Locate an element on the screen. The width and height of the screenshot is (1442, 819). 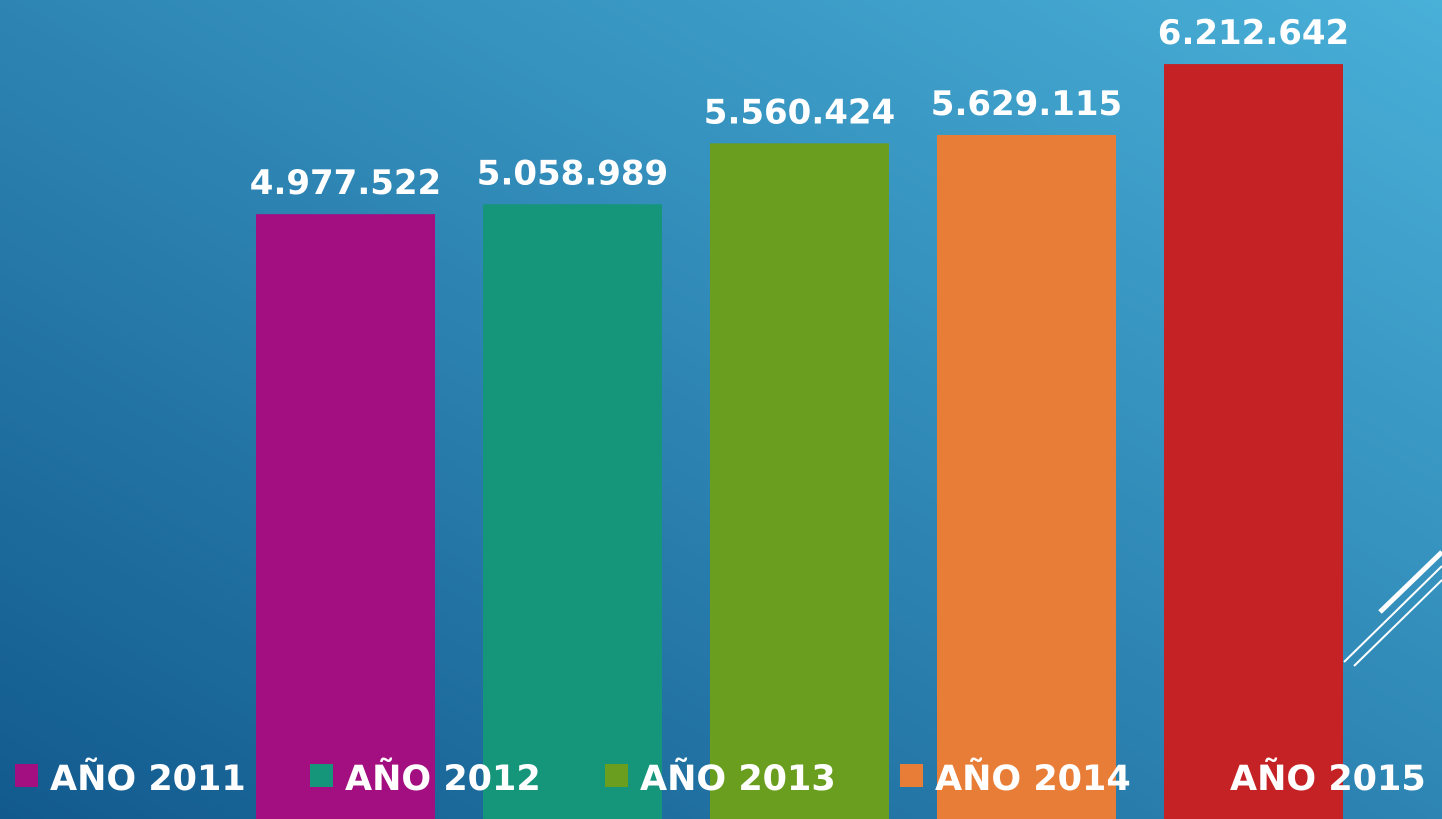
value-label: 5.560.424 is located at coordinates (799, 112).